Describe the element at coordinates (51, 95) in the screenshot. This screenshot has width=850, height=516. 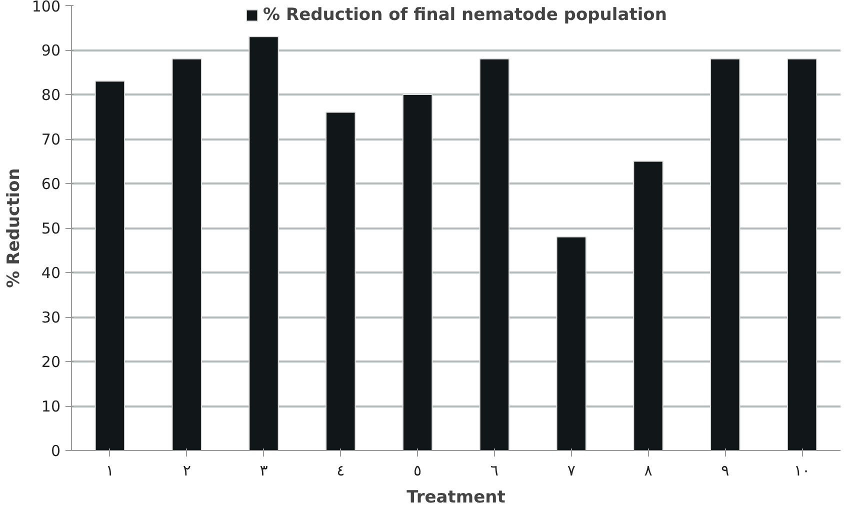
I see `y-tick-label: 80` at that location.